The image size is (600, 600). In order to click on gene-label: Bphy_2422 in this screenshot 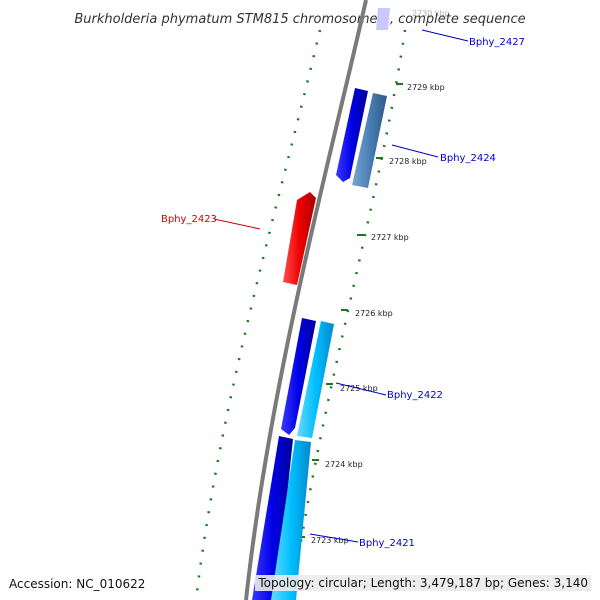, I will do `click(415, 395)`.